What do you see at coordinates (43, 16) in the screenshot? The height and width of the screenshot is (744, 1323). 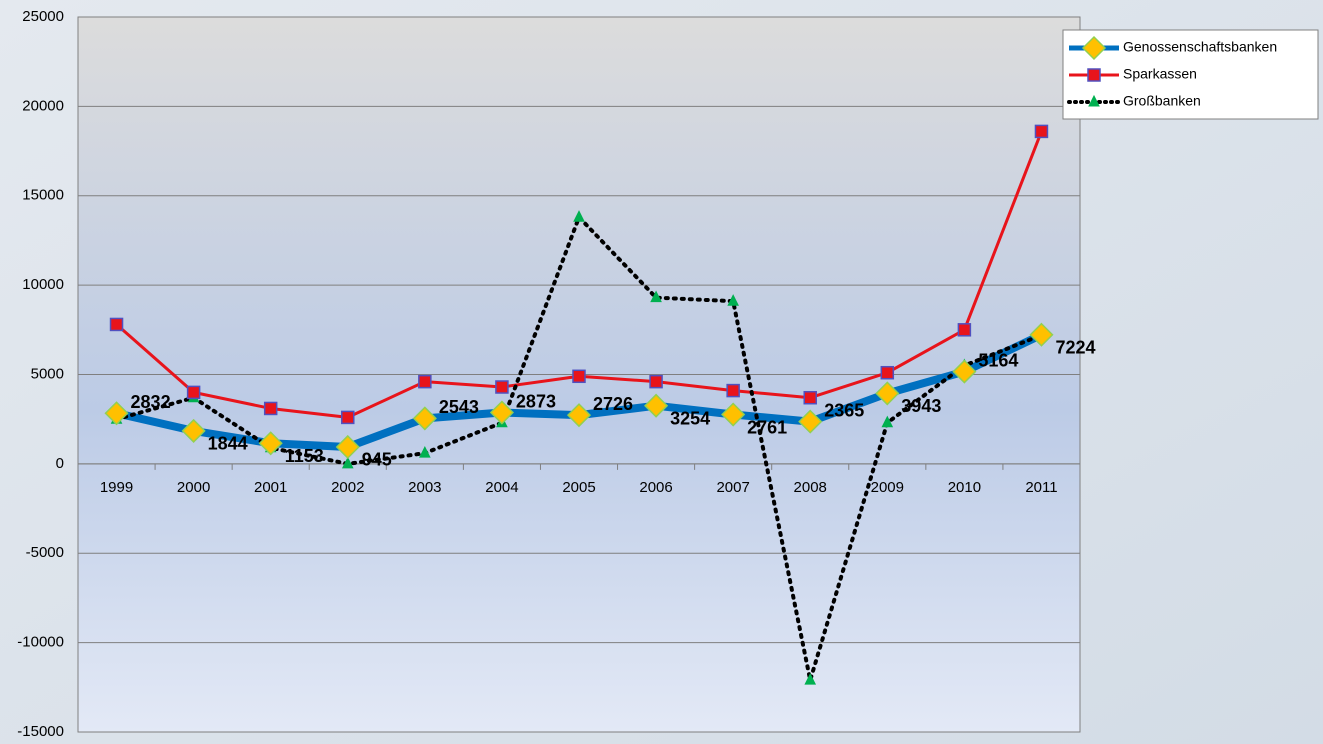 I see `y-tick-label: 25000` at bounding box center [43, 16].